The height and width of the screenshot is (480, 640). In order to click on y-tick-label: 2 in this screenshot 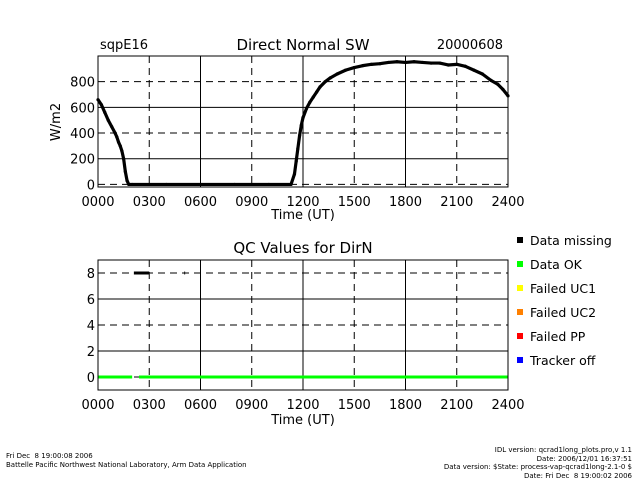, I will do `click(91, 352)`.